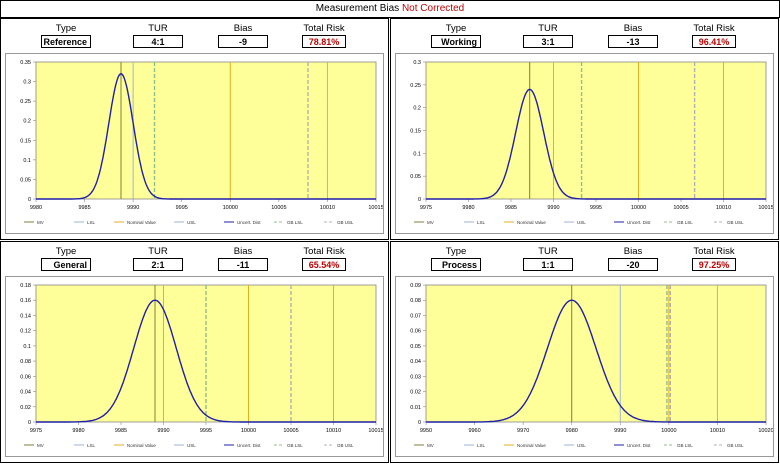 This screenshot has width=780, height=464. Describe the element at coordinates (66, 264) in the screenshot. I see `type-value: General` at that location.